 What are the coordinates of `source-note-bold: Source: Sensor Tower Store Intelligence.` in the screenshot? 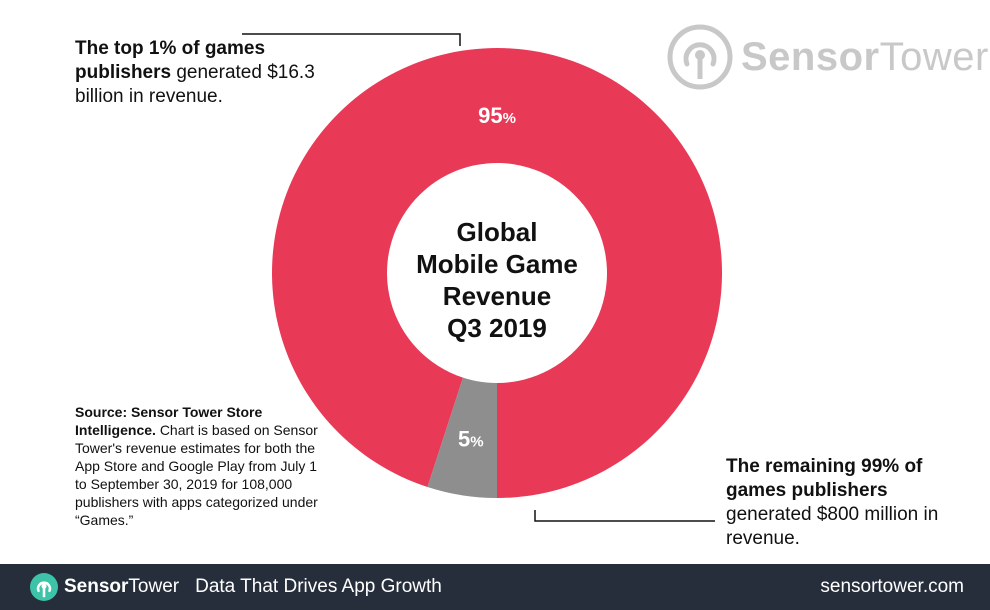 It's located at (169, 421).